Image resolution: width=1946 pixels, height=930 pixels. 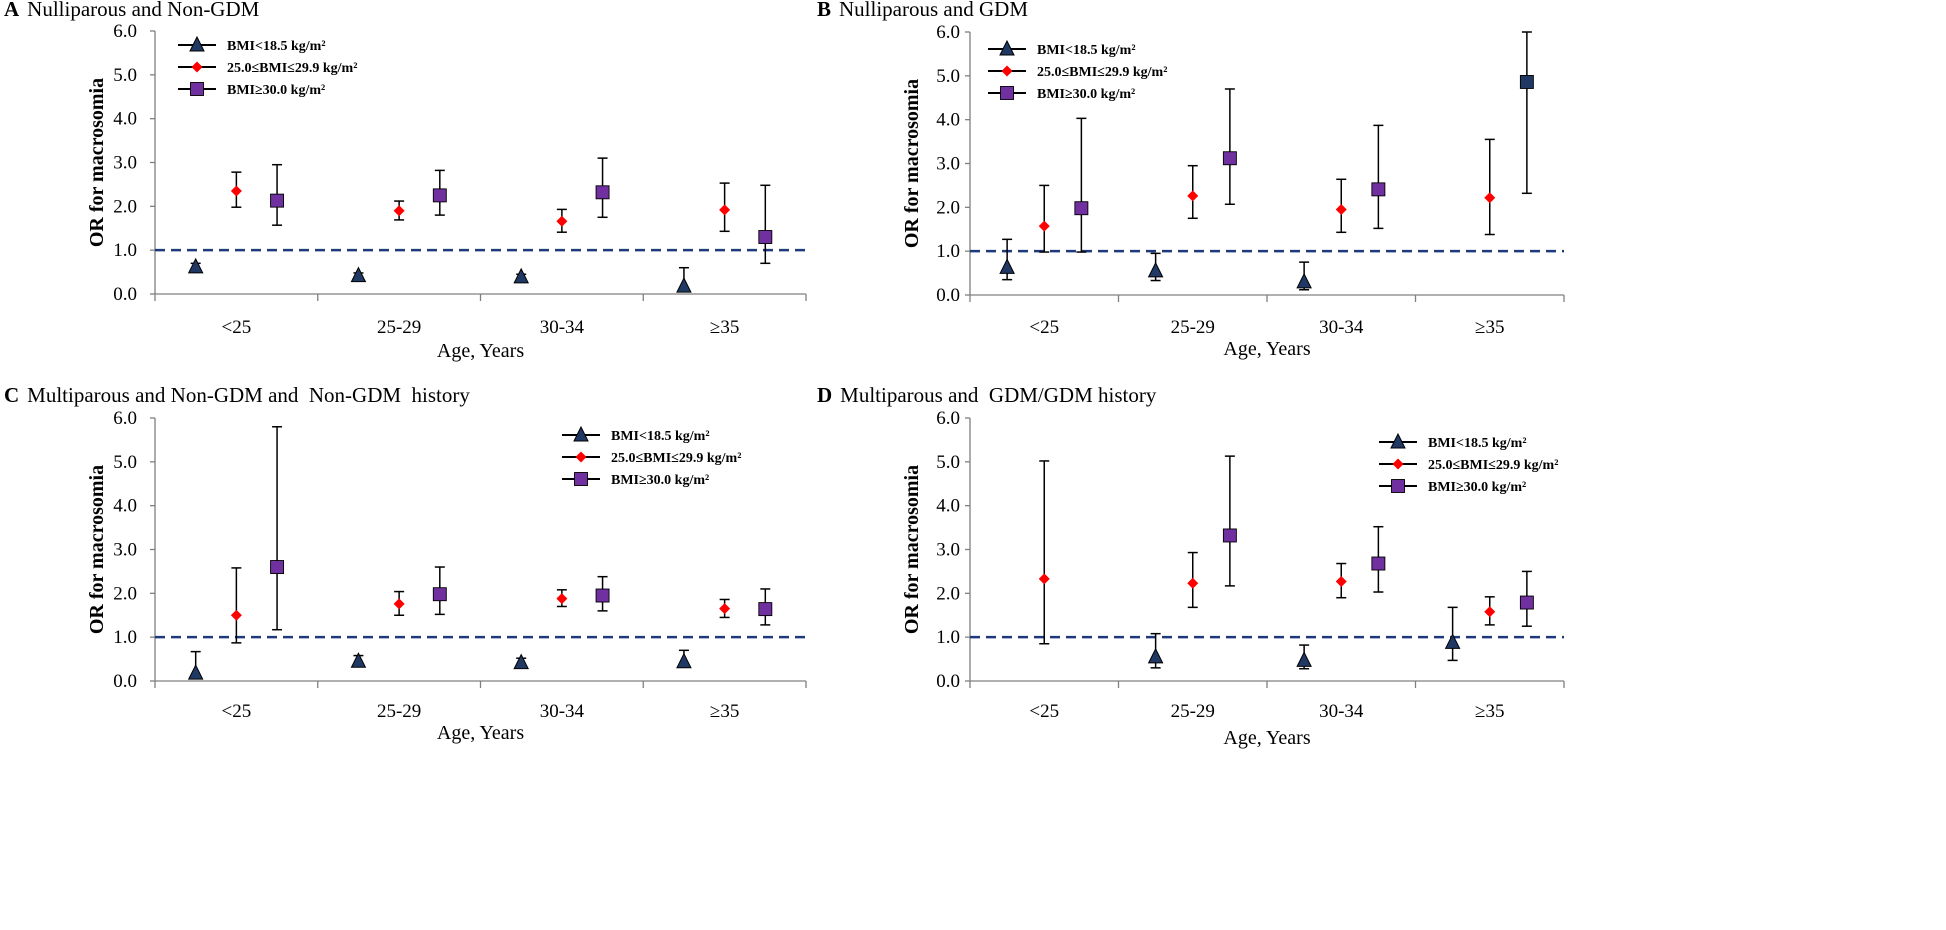 I want to click on panel-title: B Nulliparous and GDM, so click(x=922, y=10).